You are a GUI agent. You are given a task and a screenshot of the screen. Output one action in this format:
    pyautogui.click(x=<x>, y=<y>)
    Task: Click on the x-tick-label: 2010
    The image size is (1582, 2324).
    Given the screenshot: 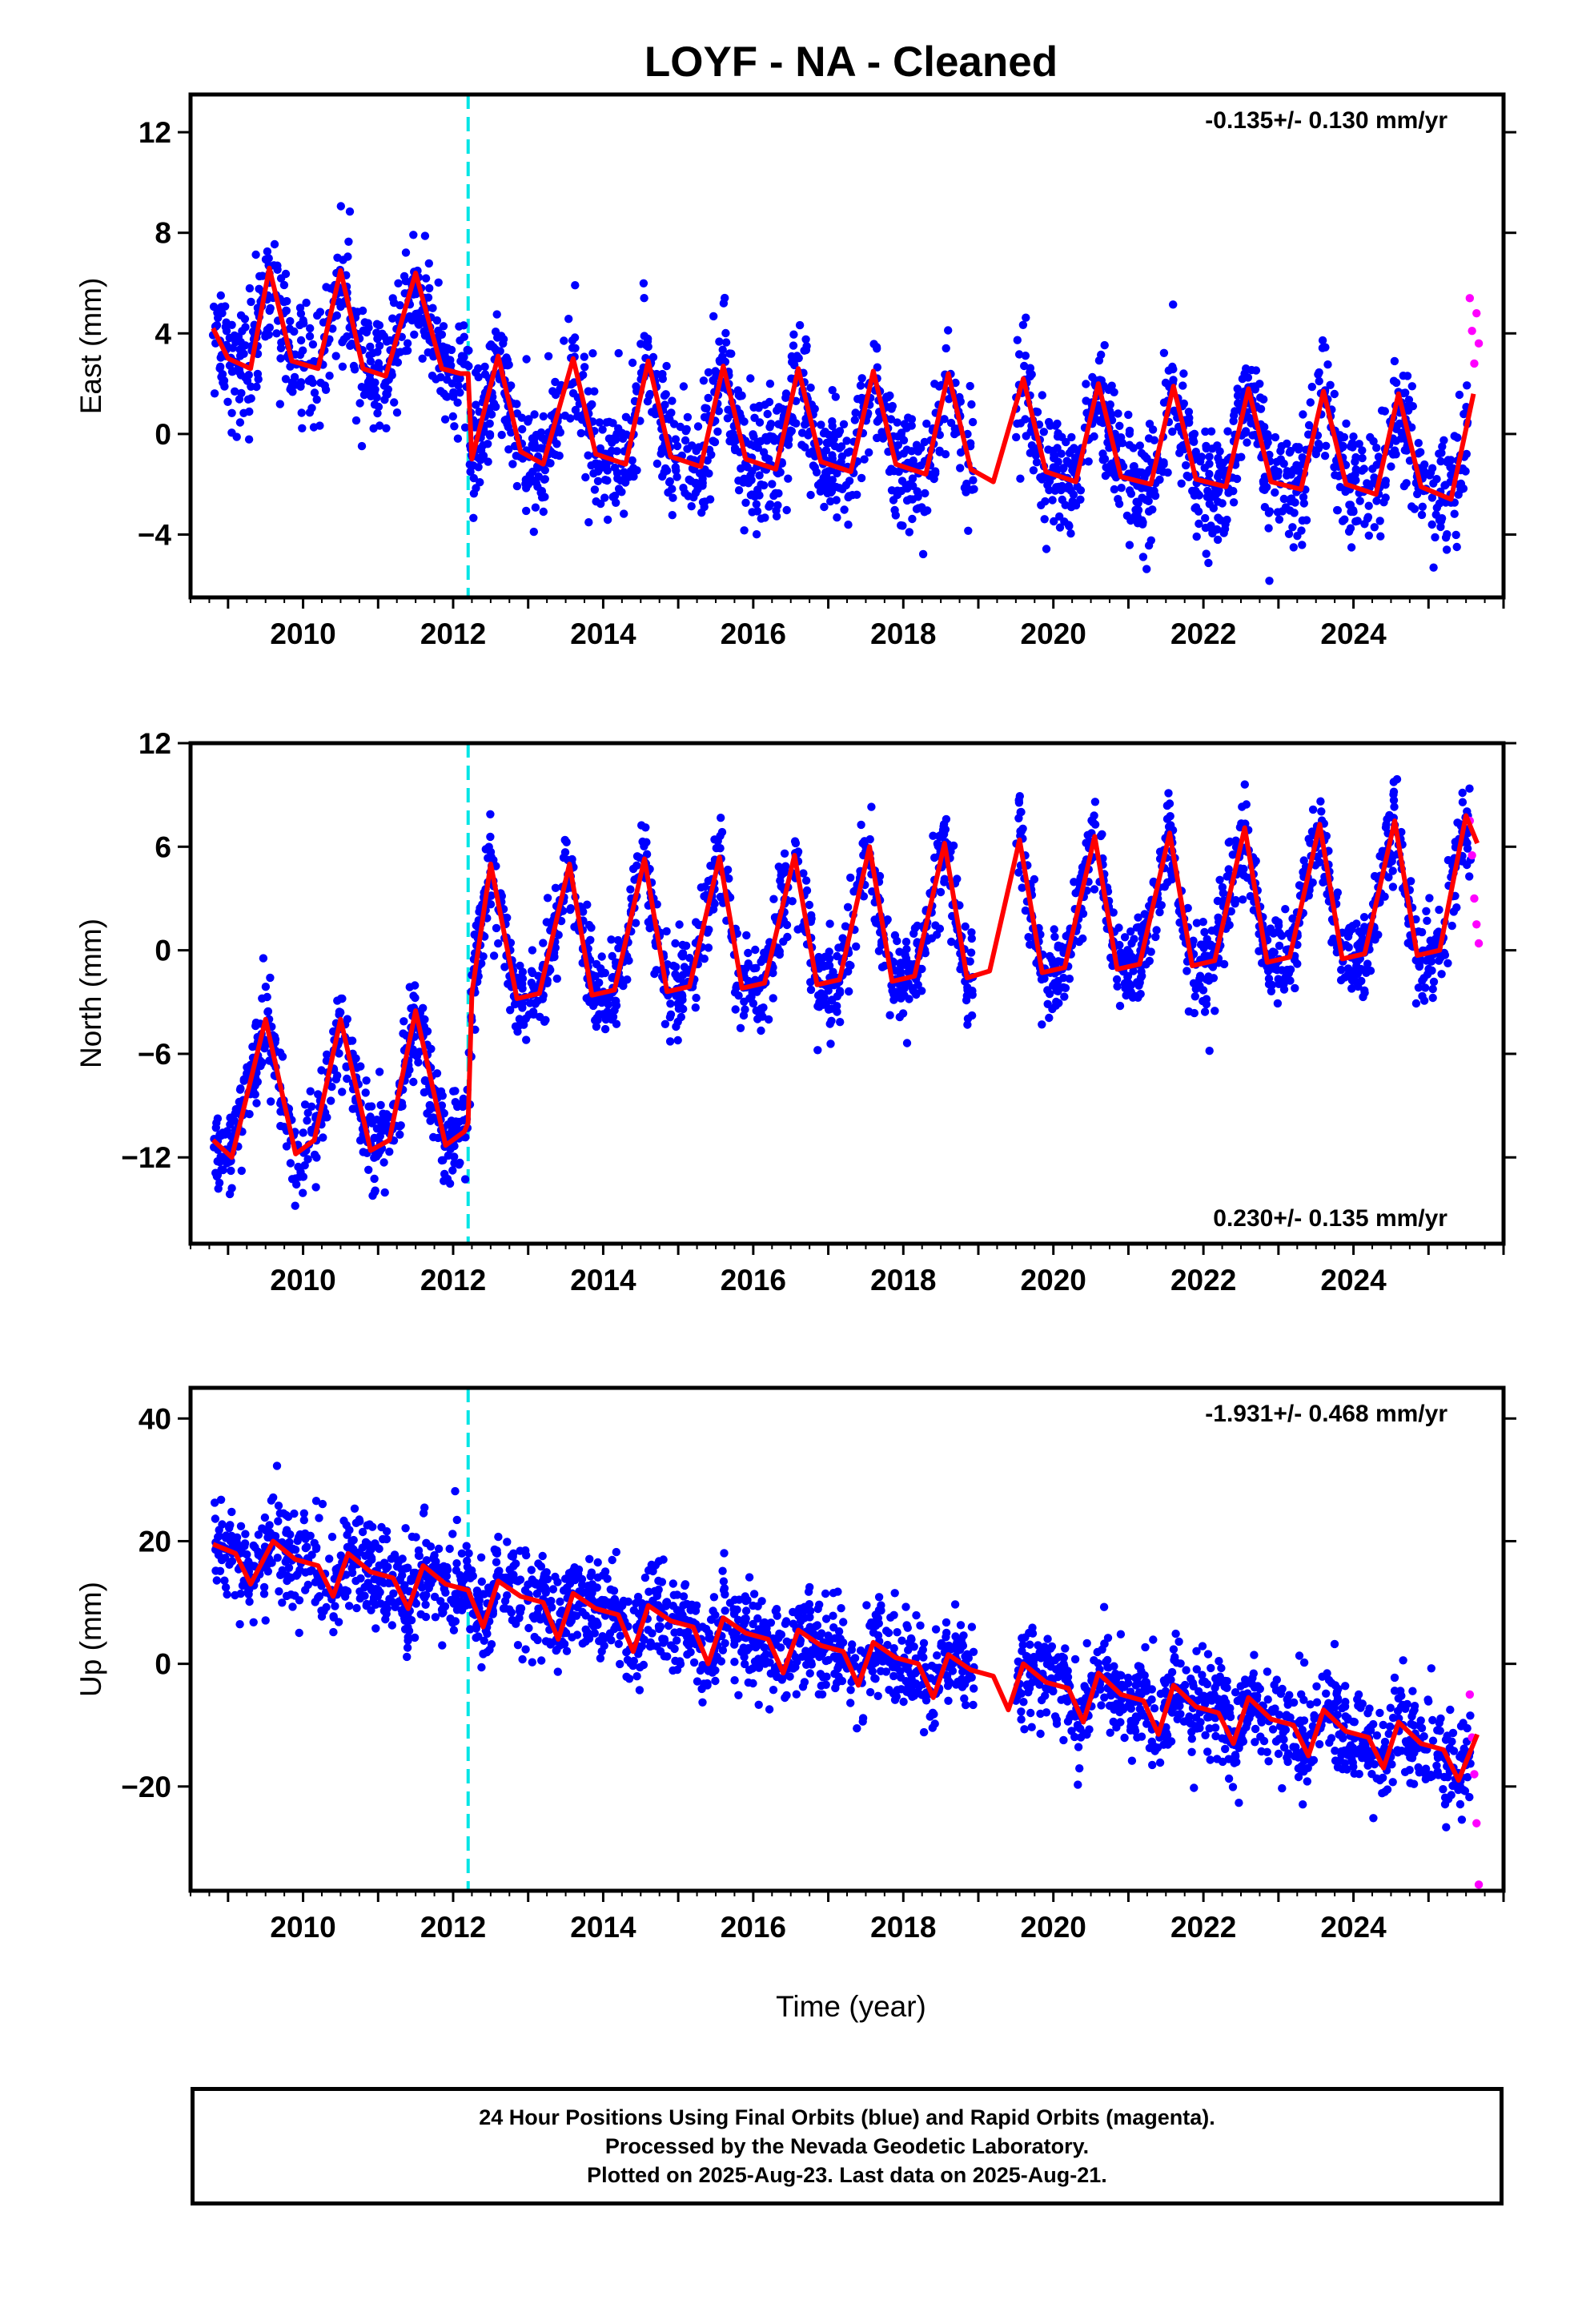 What is the action you would take?
    pyautogui.click(x=302, y=1281)
    